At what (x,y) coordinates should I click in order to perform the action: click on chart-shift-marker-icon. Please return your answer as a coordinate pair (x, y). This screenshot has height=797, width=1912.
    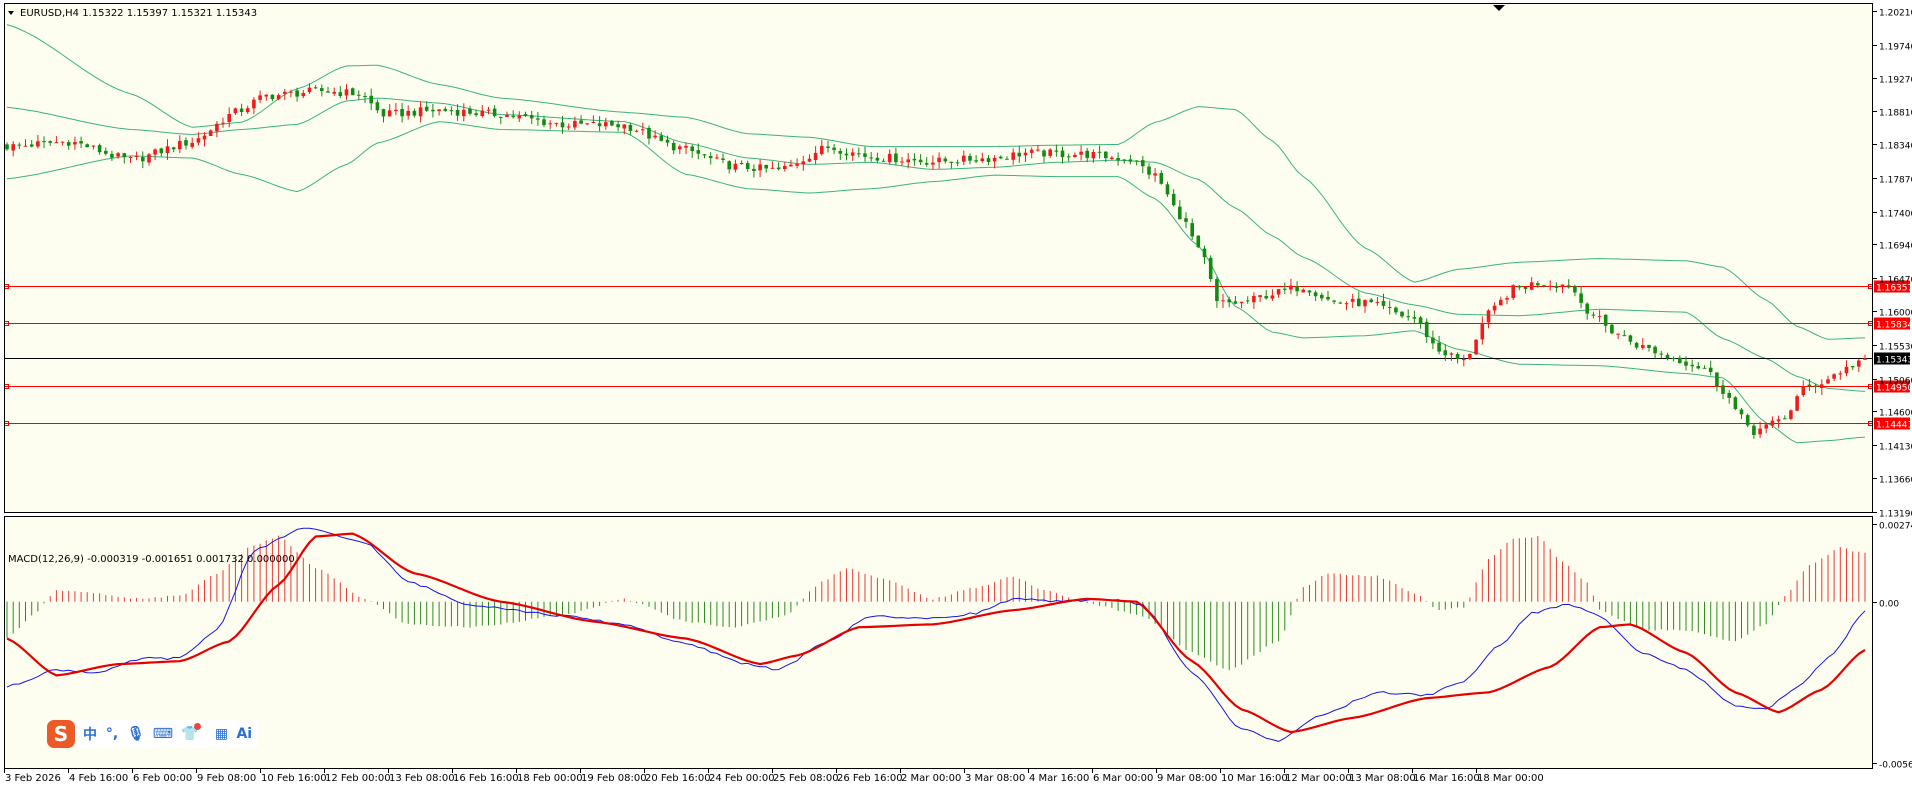
    Looking at the image, I should click on (1499, 8).